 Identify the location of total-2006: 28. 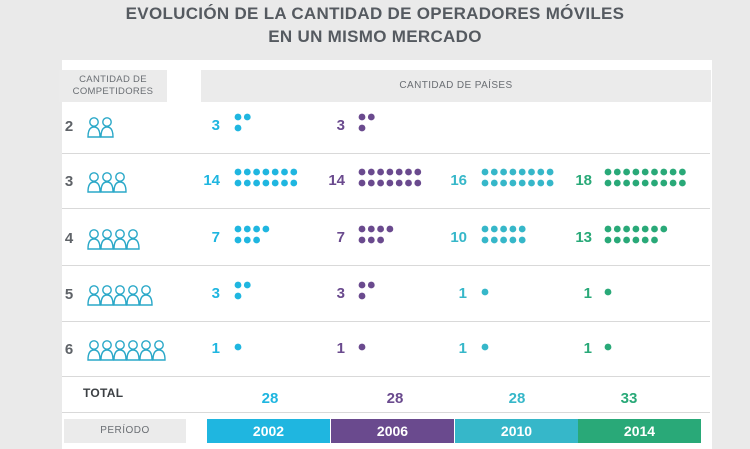
(395, 398).